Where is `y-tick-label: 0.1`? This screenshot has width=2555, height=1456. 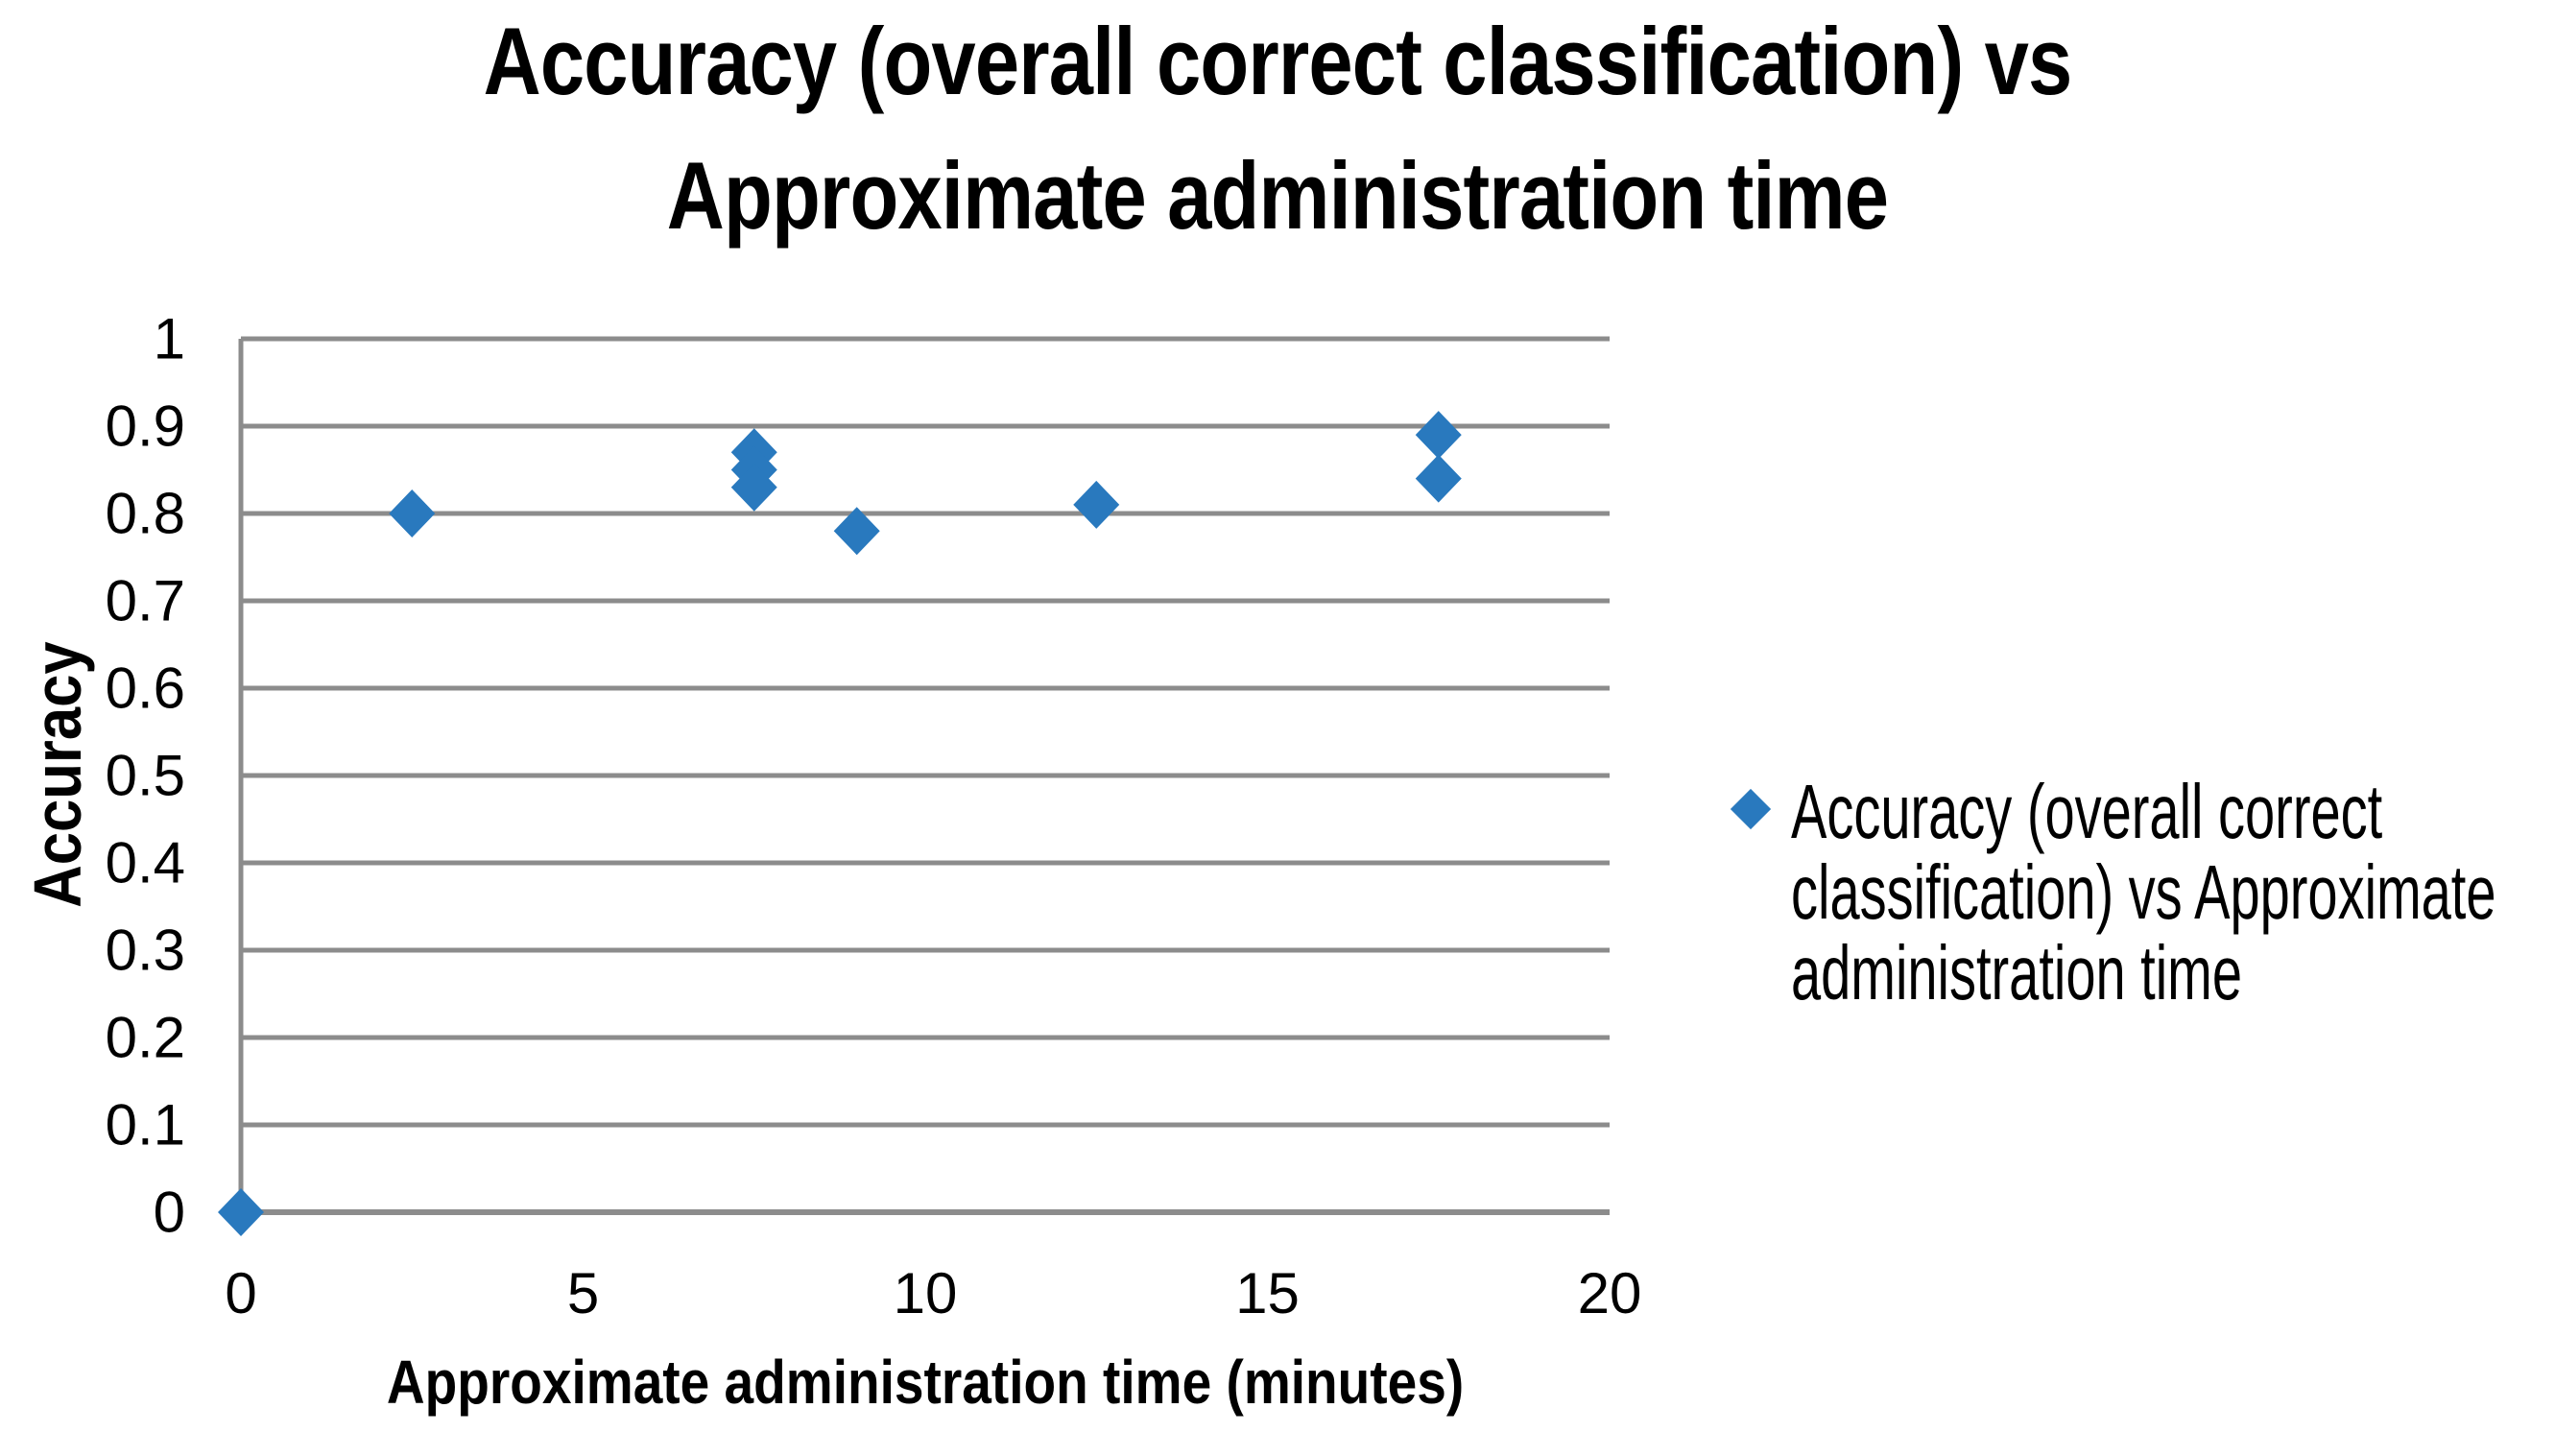 y-tick-label: 0.1 is located at coordinates (145, 1125).